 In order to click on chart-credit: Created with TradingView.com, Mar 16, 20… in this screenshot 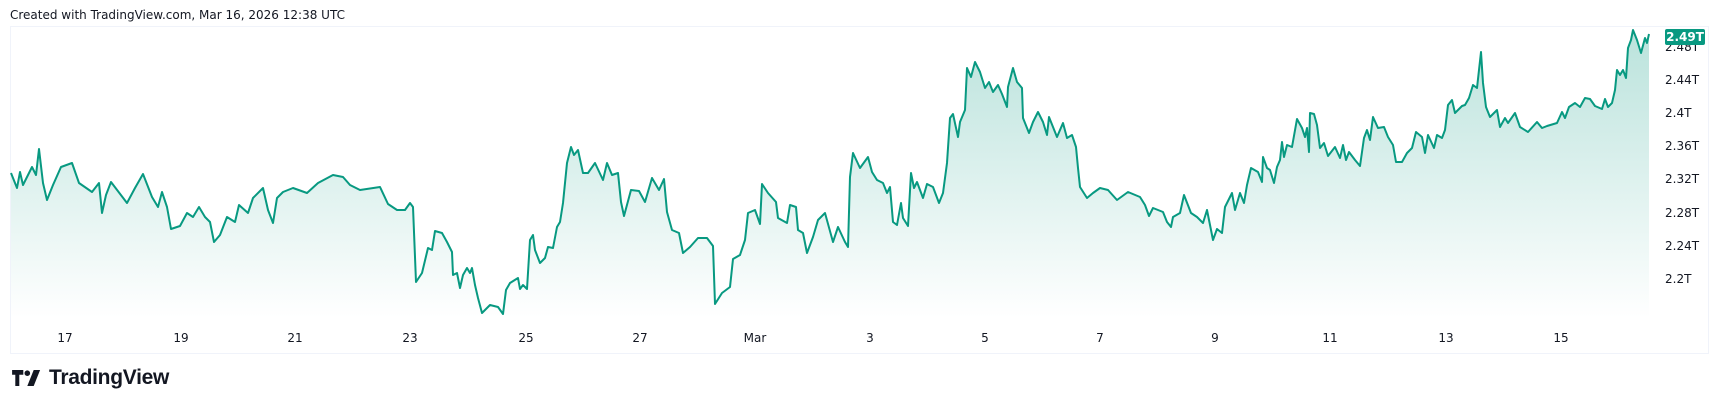, I will do `click(177, 15)`.